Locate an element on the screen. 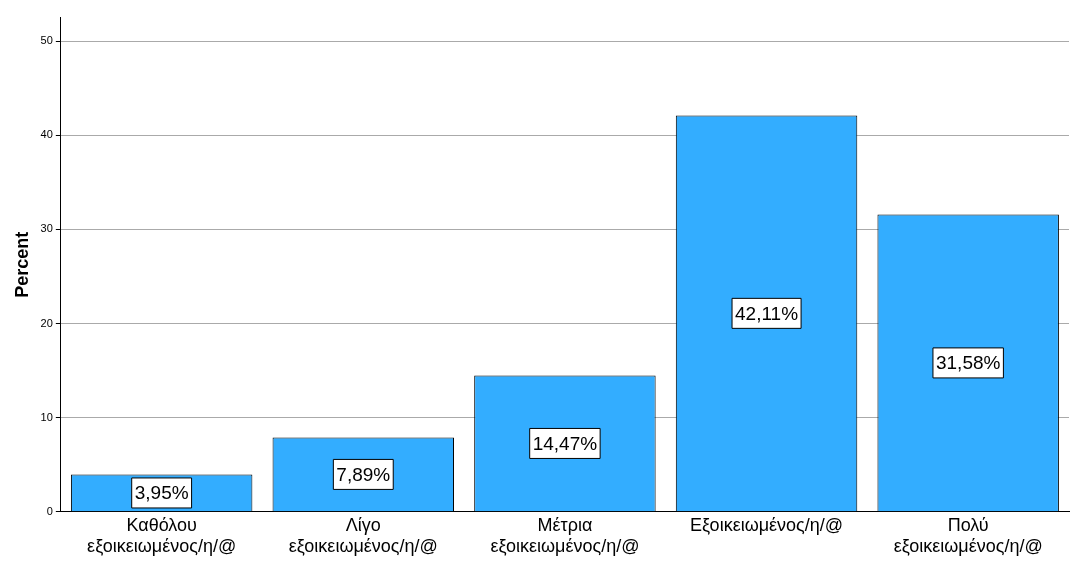  y-tick-label: 0 is located at coordinates (49, 510).